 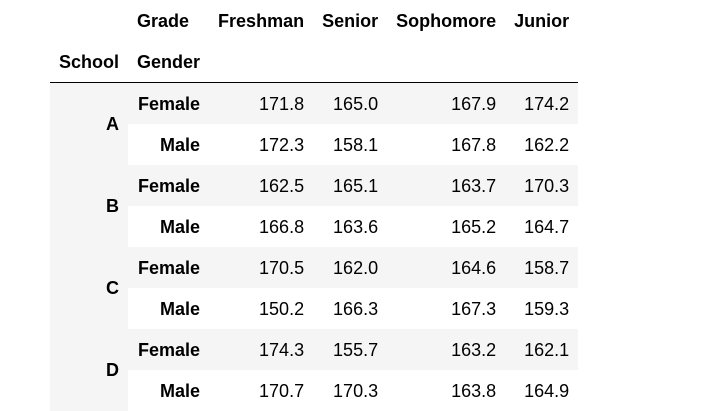 What do you see at coordinates (446, 267) in the screenshot?
I see `value-cell: 164.6` at bounding box center [446, 267].